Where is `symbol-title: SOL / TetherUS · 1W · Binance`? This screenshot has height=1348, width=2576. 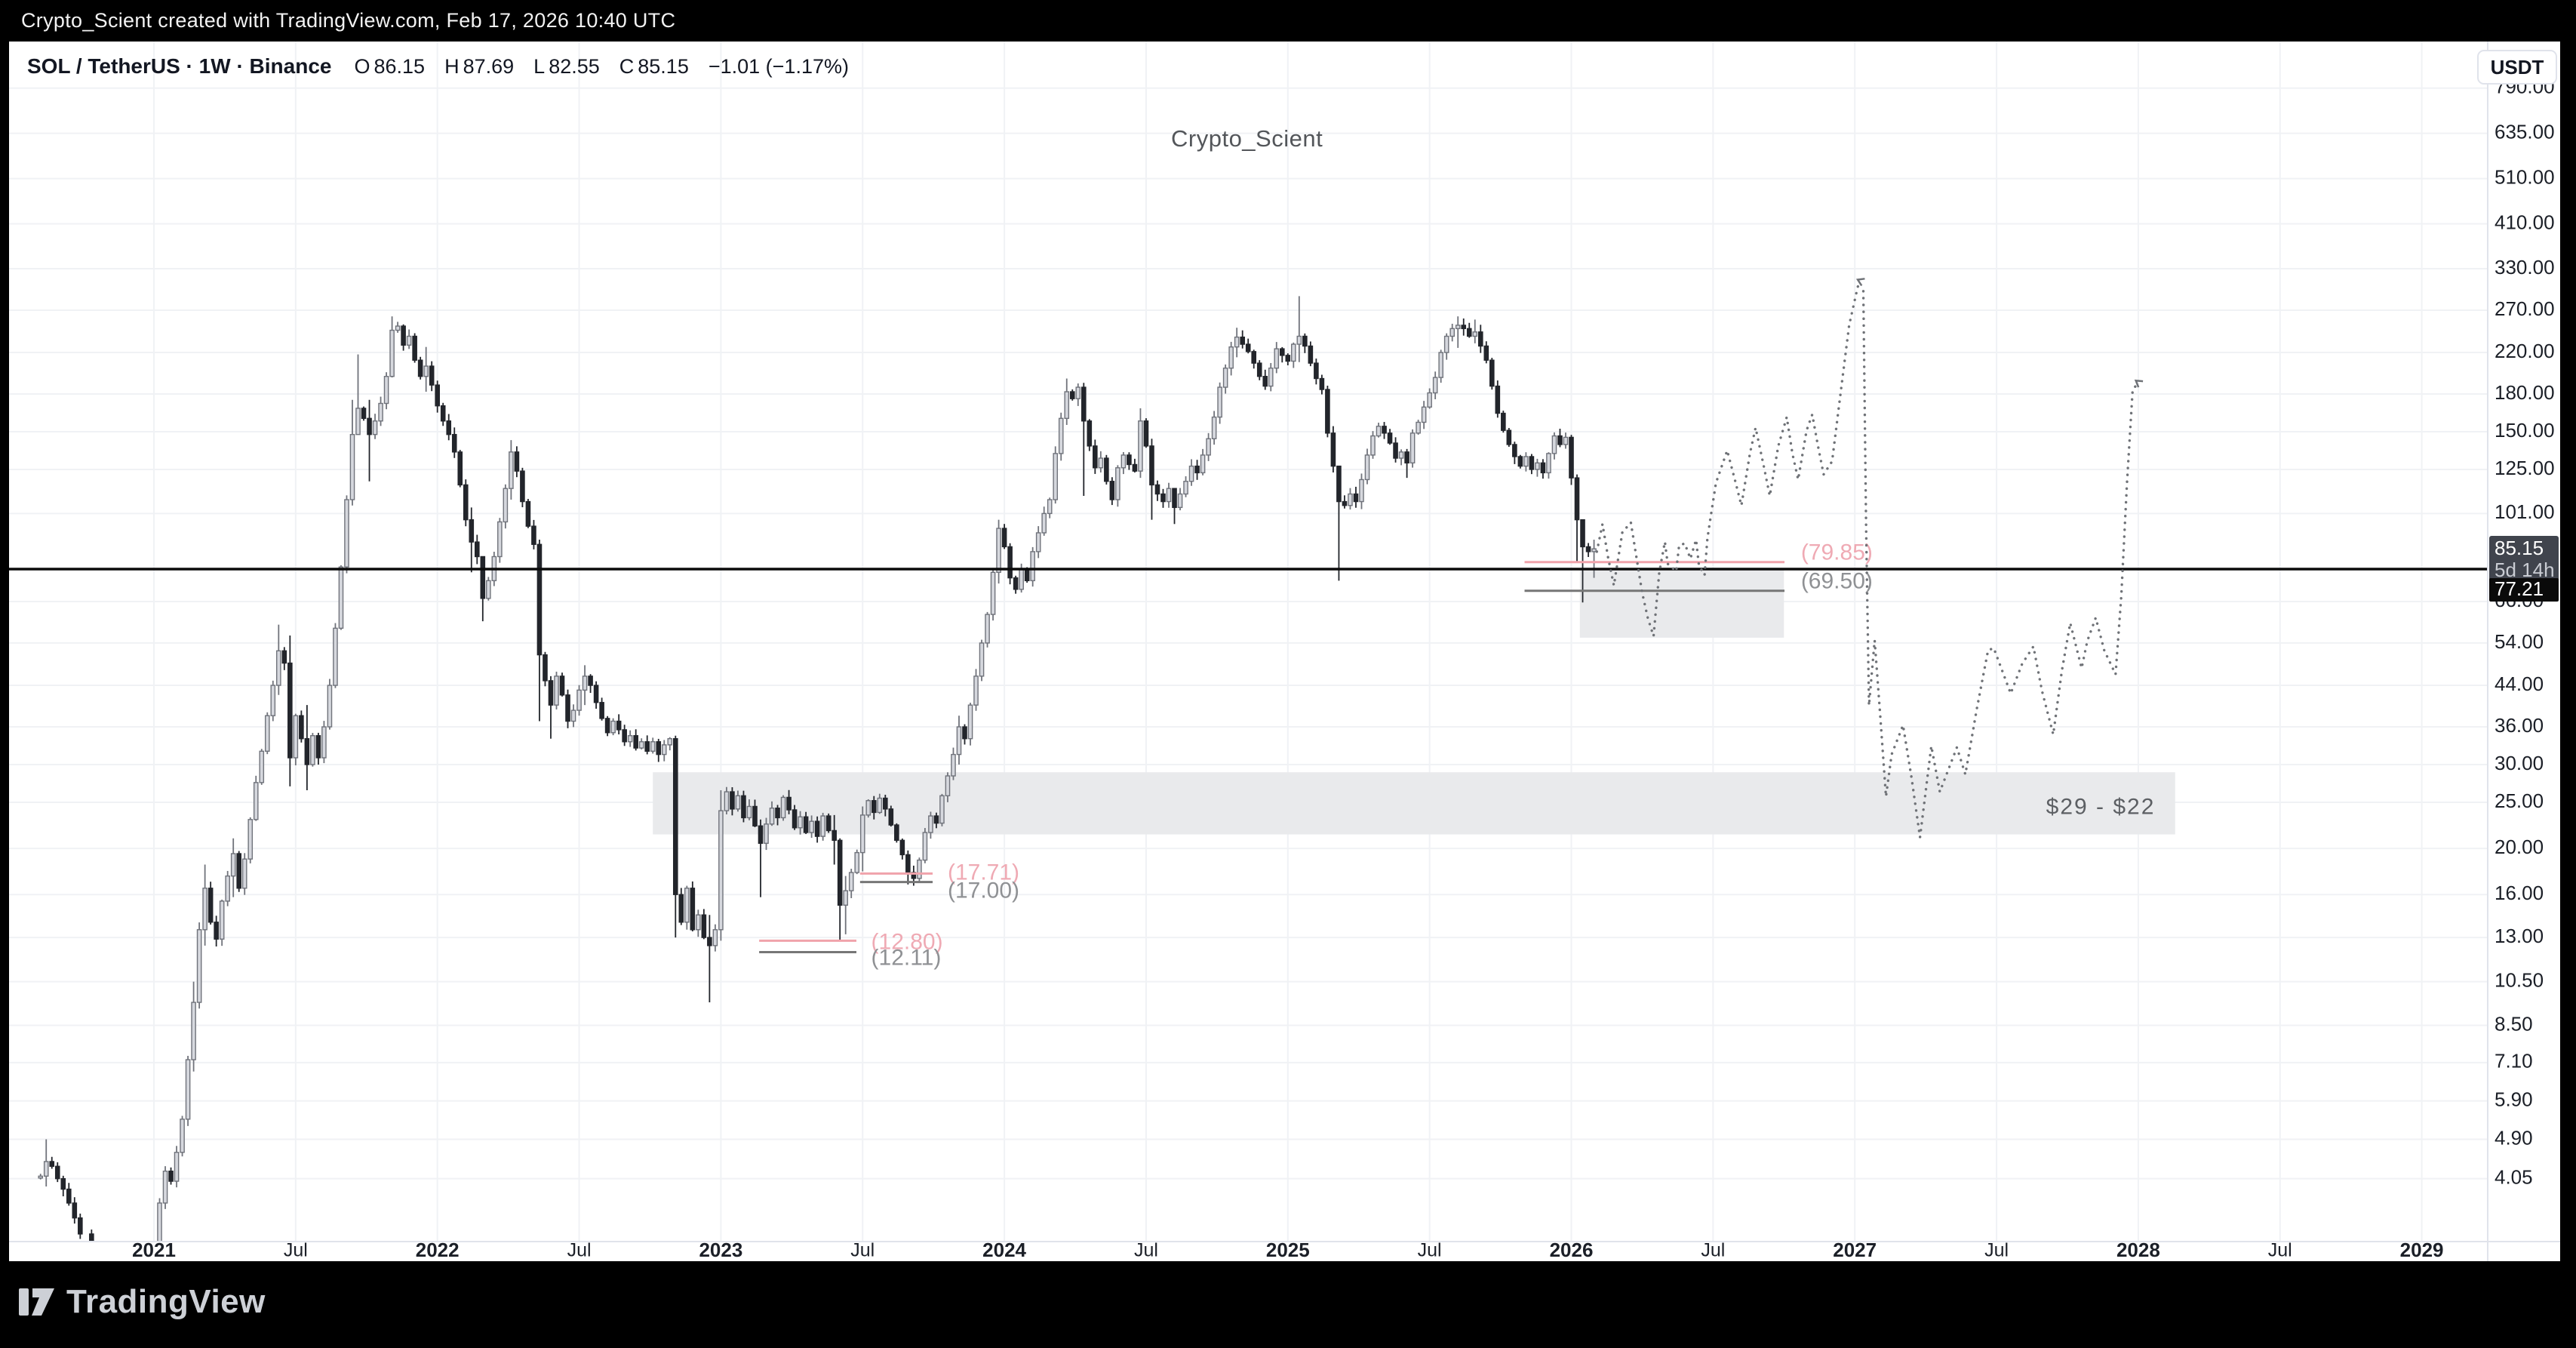 symbol-title: SOL / TetherUS · 1W · Binance is located at coordinates (179, 66).